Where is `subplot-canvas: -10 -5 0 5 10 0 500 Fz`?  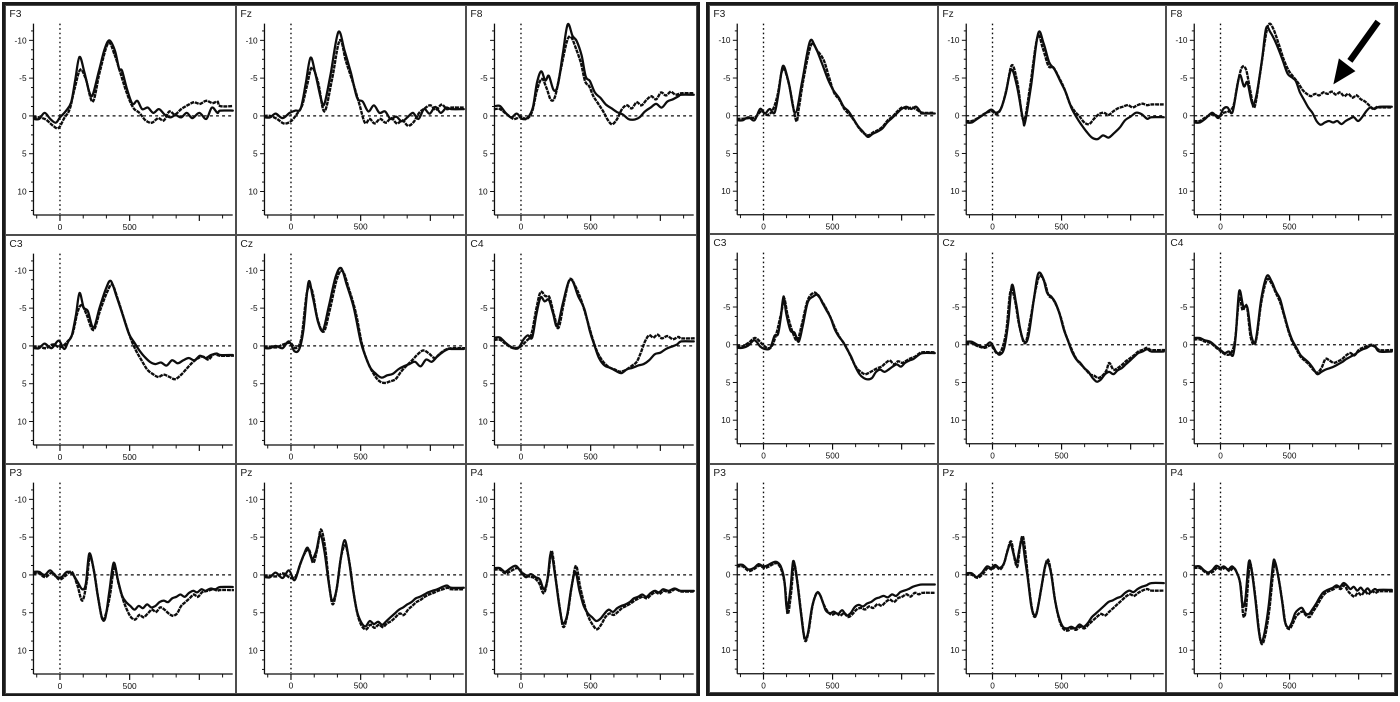 subplot-canvas: -10 -5 0 5 10 0 500 Fz is located at coordinates (1053, 120).